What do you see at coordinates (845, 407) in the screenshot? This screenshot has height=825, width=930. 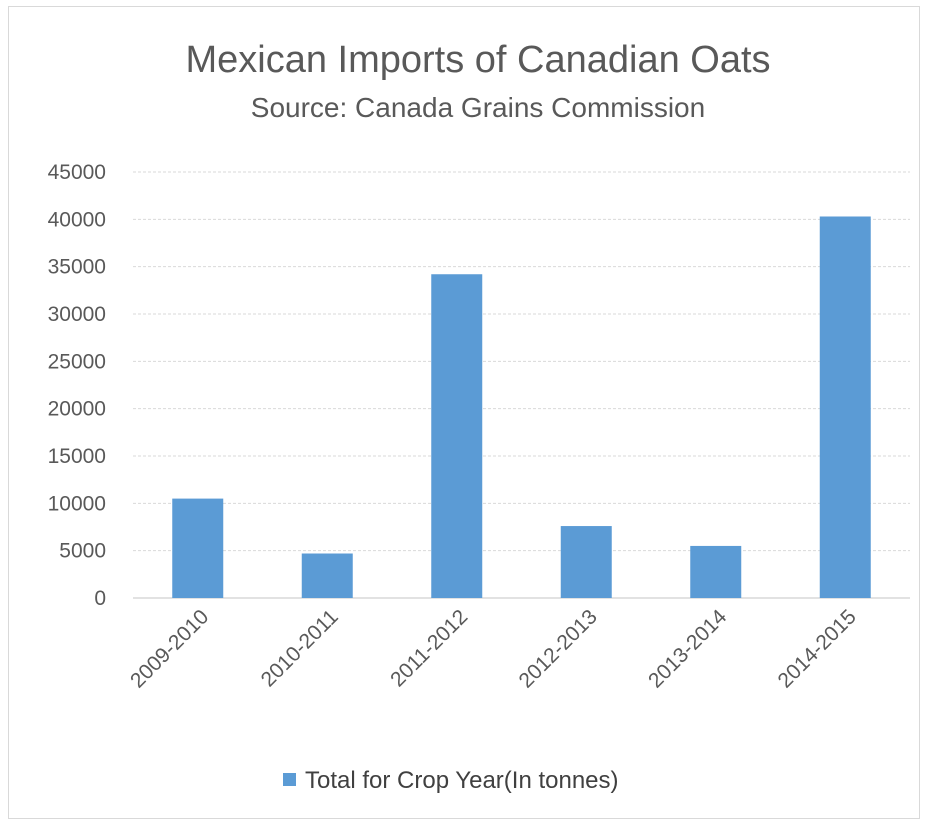 I see `bar-2014-2015` at bounding box center [845, 407].